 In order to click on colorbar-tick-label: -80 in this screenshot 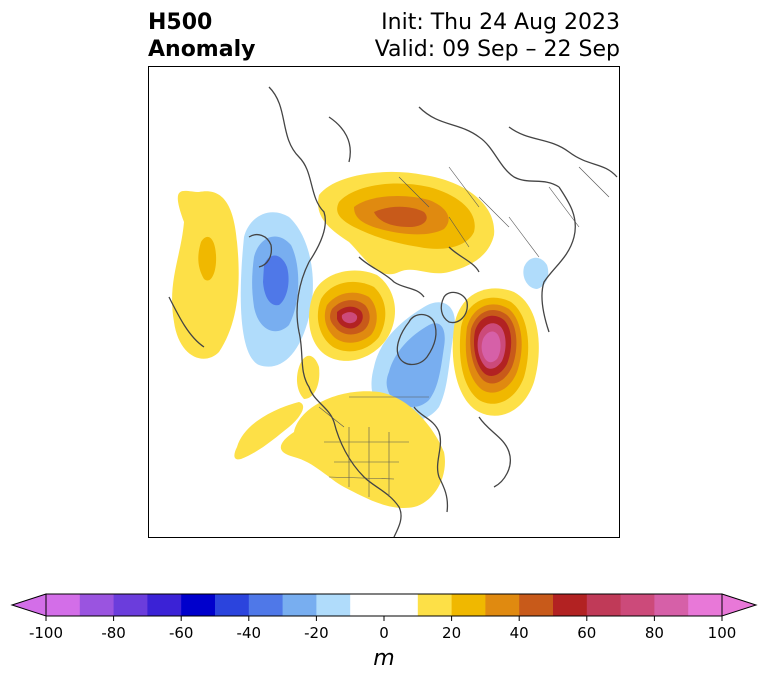, I will do `click(113, 633)`.